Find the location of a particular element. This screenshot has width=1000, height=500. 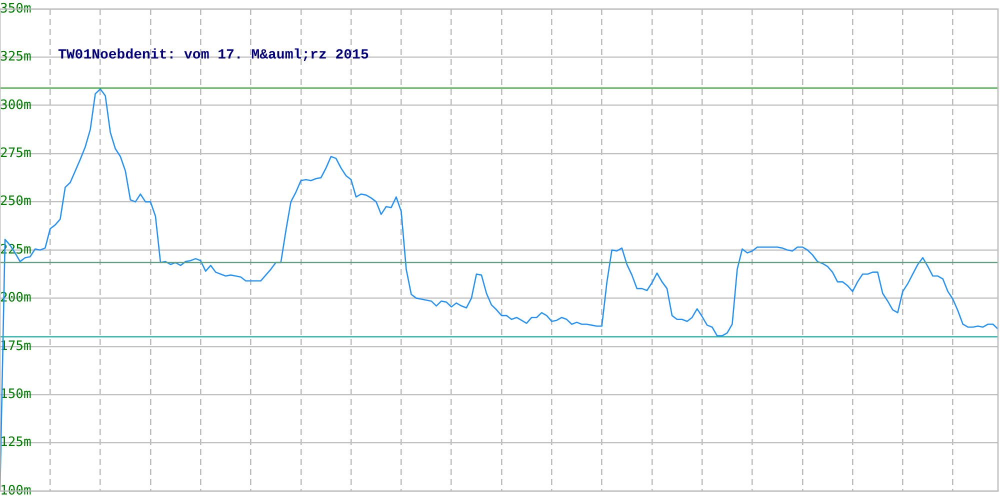

y-tick-label: 325m is located at coordinates (16, 57).